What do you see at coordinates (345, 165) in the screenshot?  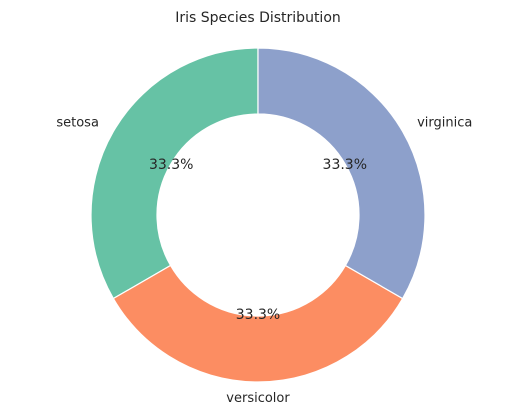 I see `pct-label-virginica: 33.3%` at bounding box center [345, 165].